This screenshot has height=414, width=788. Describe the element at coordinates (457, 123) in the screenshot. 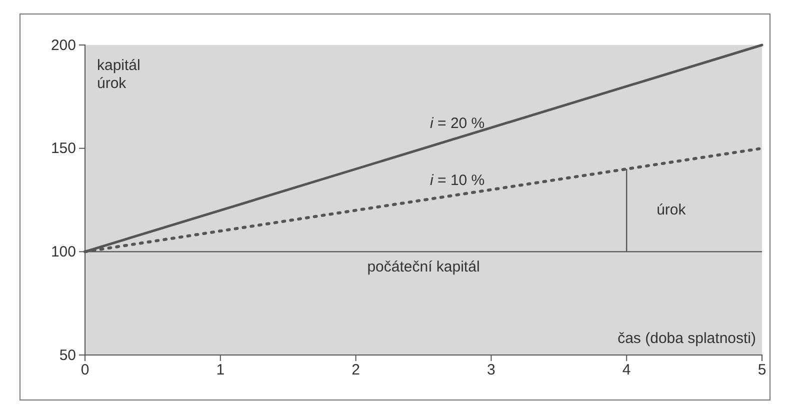

I see `series-label: i = 20 %` at that location.